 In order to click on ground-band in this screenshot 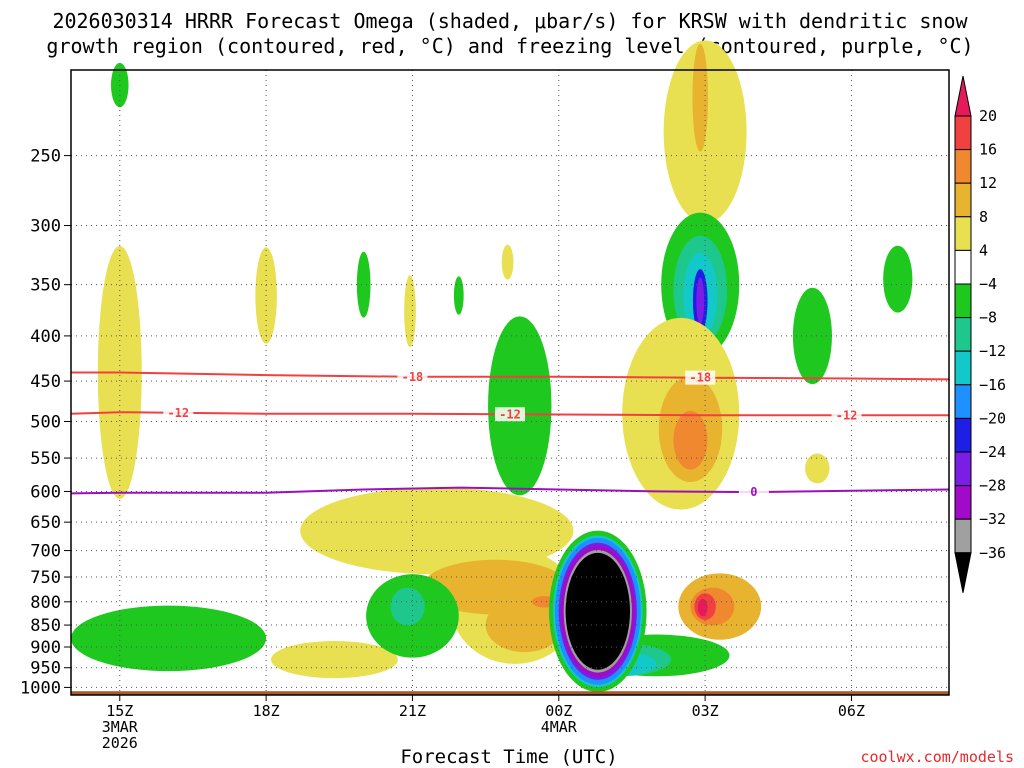, I will do `click(510, 693)`.